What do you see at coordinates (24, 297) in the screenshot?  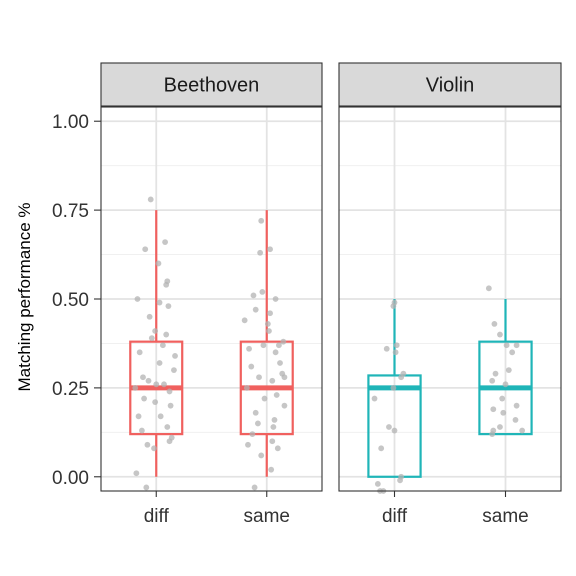 I see `y-axis-title: Matching performance %` at bounding box center [24, 297].